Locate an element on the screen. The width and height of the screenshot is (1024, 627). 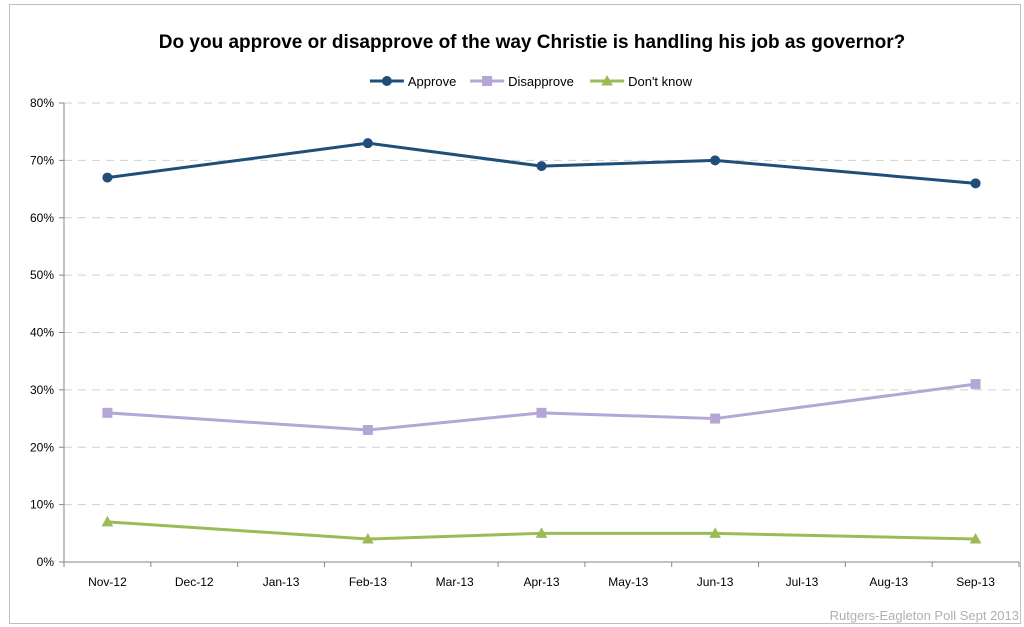
legend-label: Approve is located at coordinates (432, 81).